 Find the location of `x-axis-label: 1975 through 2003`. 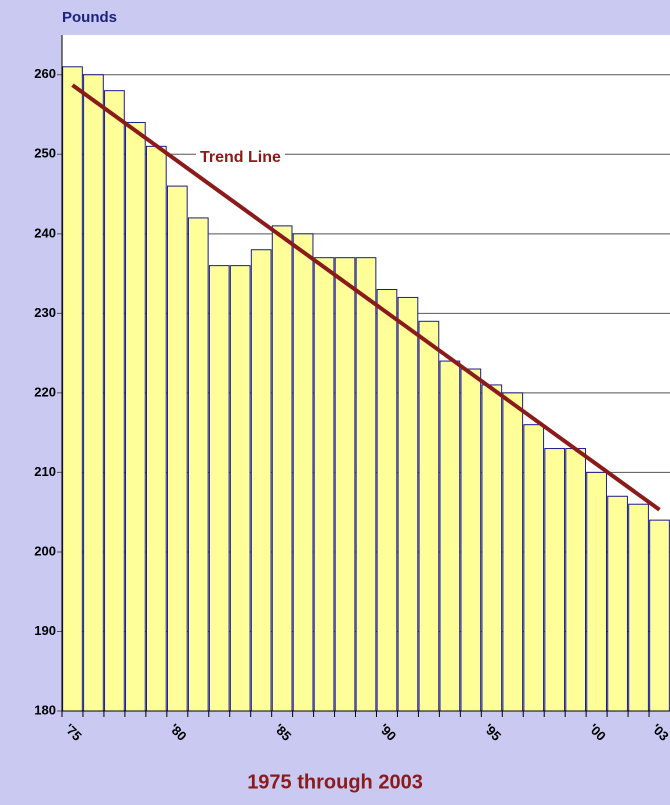

x-axis-label: 1975 through 2003 is located at coordinates (335, 782).